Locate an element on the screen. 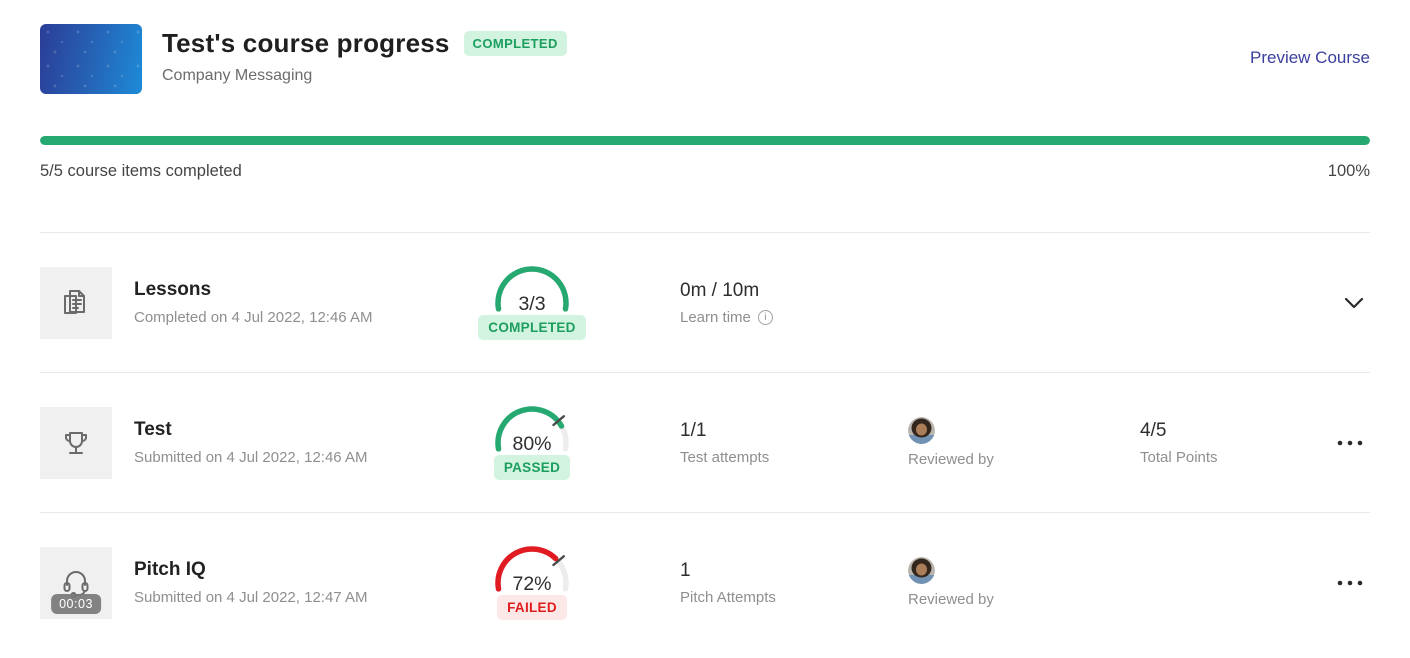 The width and height of the screenshot is (1410, 658). documents-icon is located at coordinates (74, 301).